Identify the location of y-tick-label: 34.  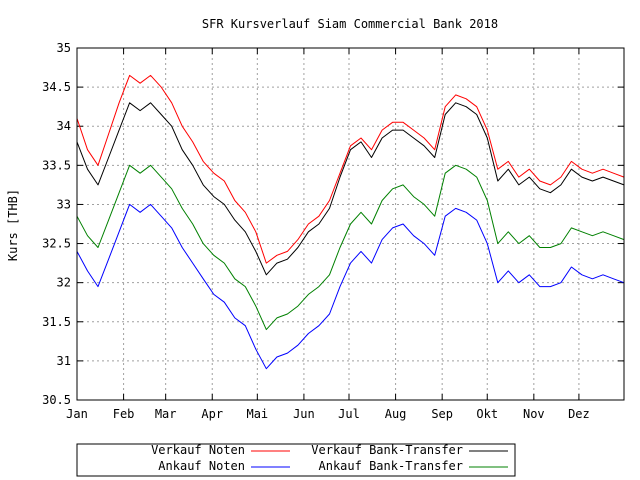
(64, 126).